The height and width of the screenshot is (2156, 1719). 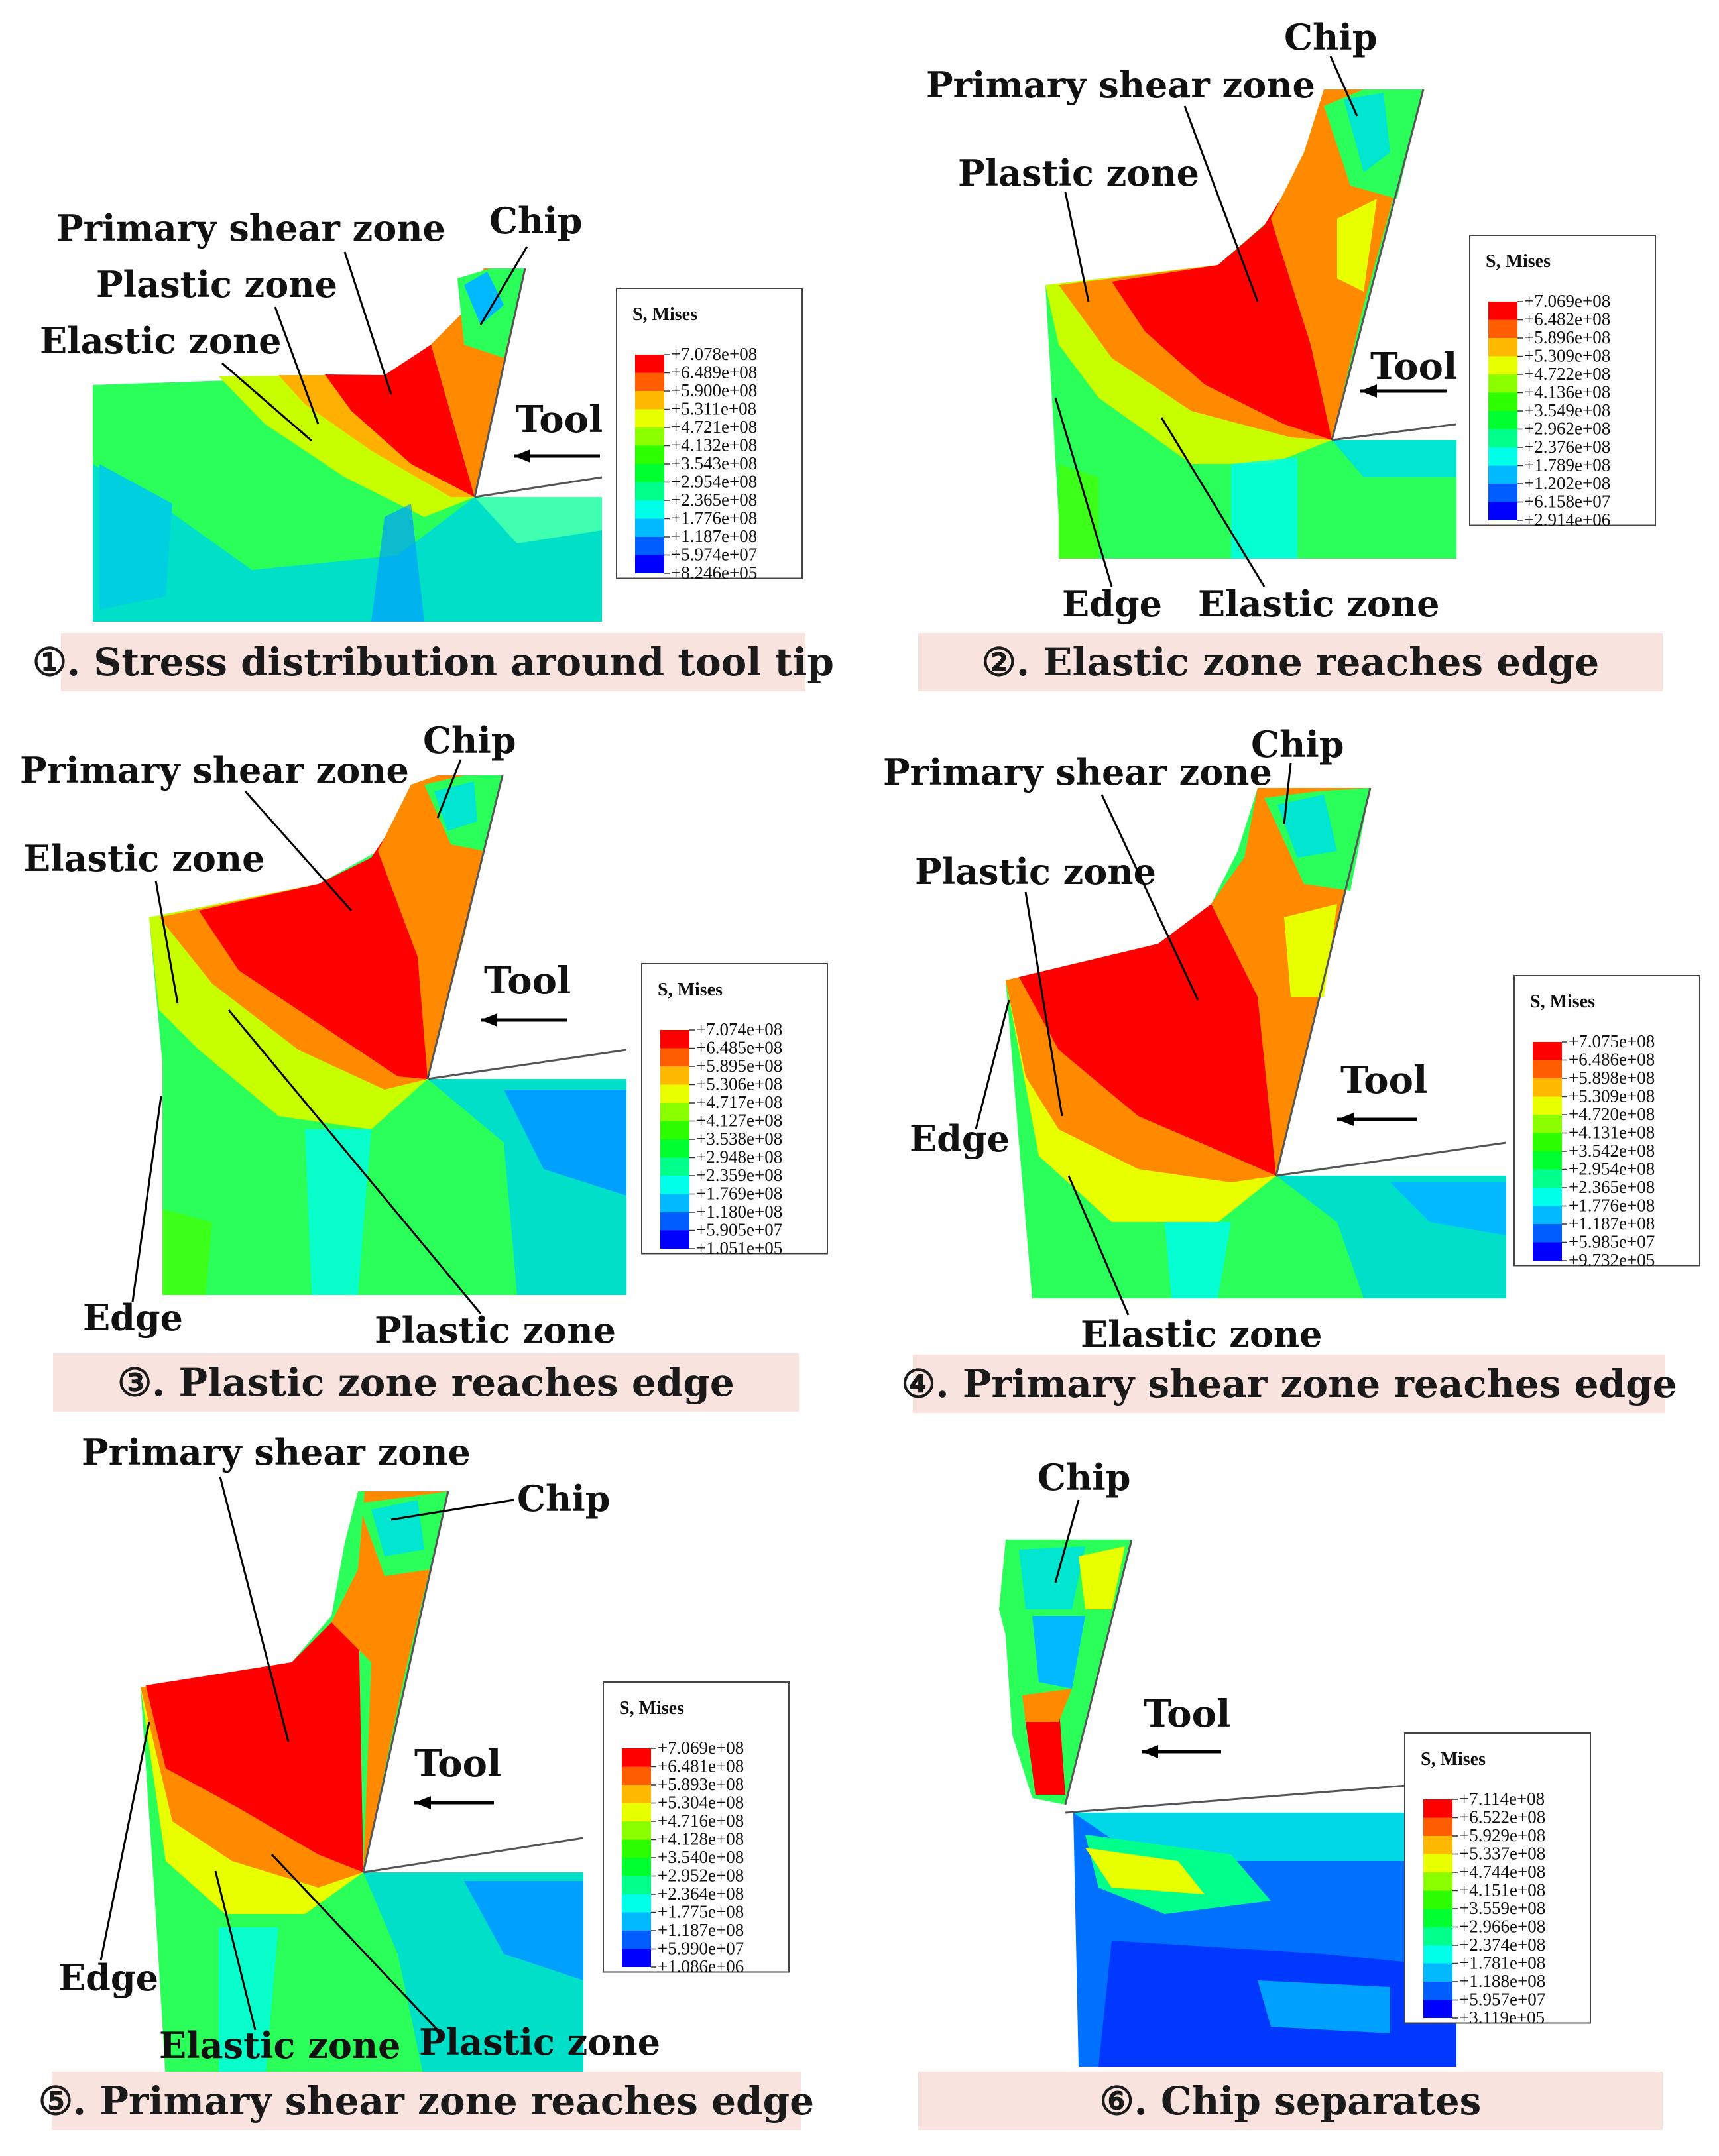 What do you see at coordinates (714, 354) in the screenshot?
I see `legend-value: +7.078e+08` at bounding box center [714, 354].